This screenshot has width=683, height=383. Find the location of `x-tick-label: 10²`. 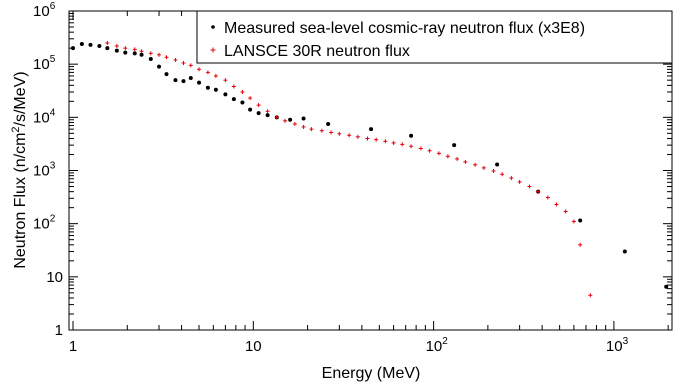

x-tick-label: 10² is located at coordinates (437, 345).